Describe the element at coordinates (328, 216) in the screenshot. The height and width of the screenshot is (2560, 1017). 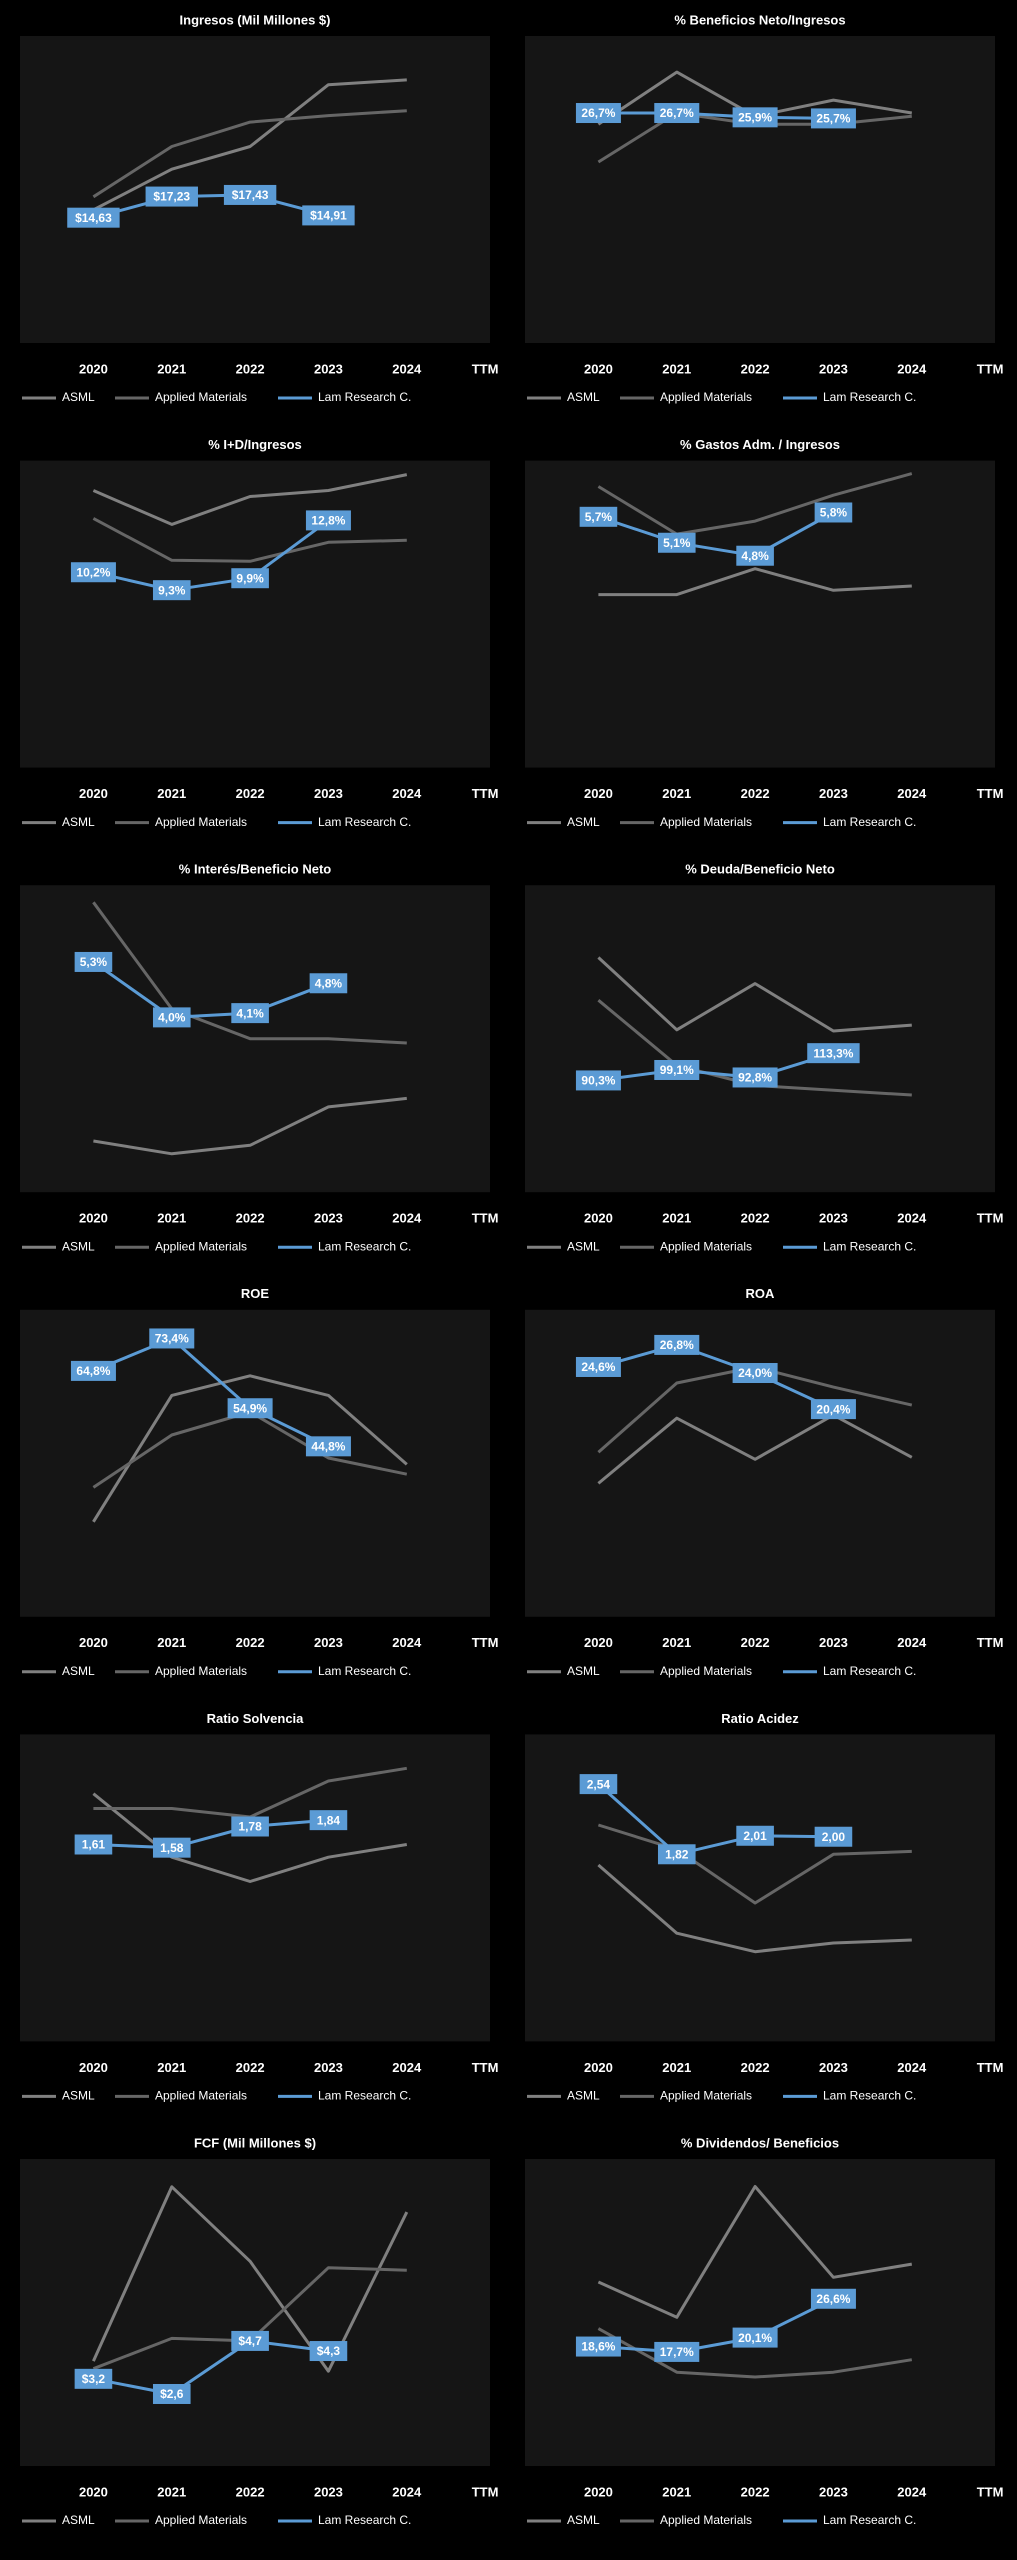
I see `value-label: $14,91` at that location.